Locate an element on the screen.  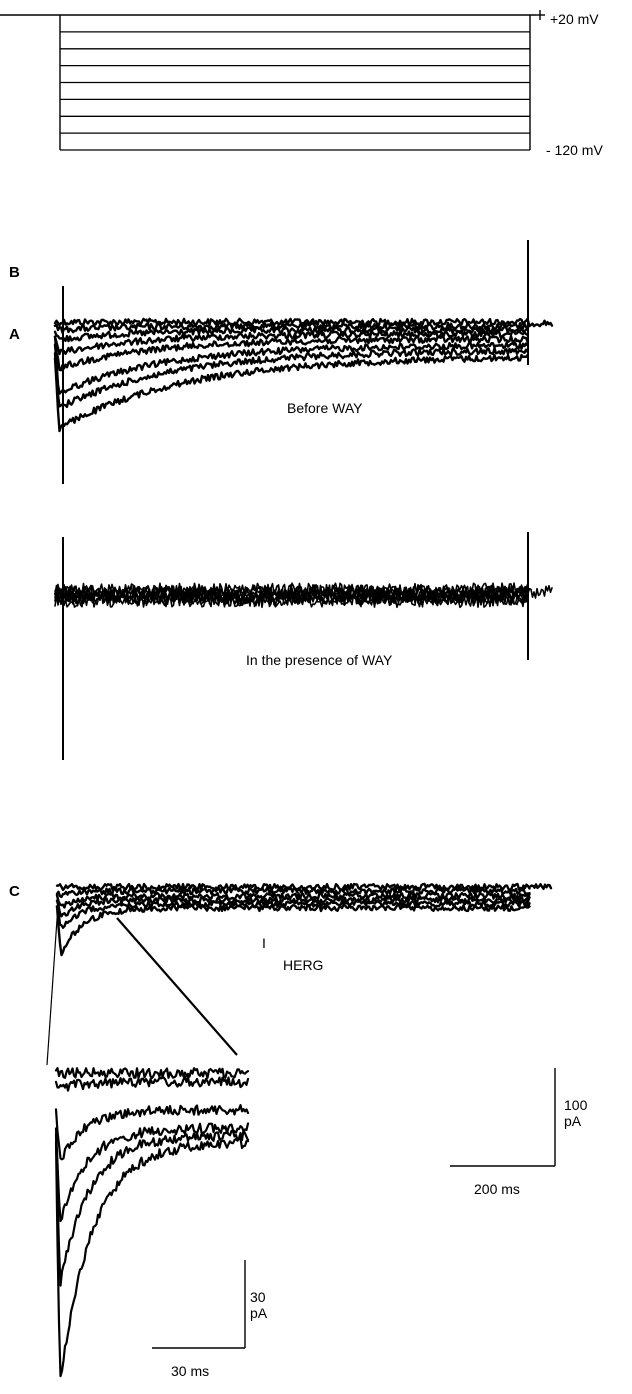
inset-scale-bar: 30 pA 30 ms is located at coordinates (210, 1319).